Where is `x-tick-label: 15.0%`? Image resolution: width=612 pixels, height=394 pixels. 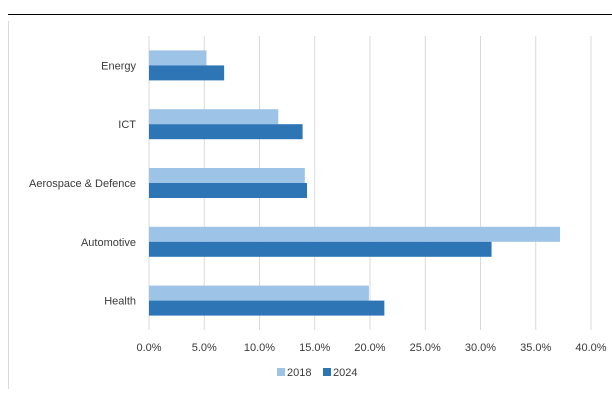
x-tick-label: 15.0% is located at coordinates (314, 348).